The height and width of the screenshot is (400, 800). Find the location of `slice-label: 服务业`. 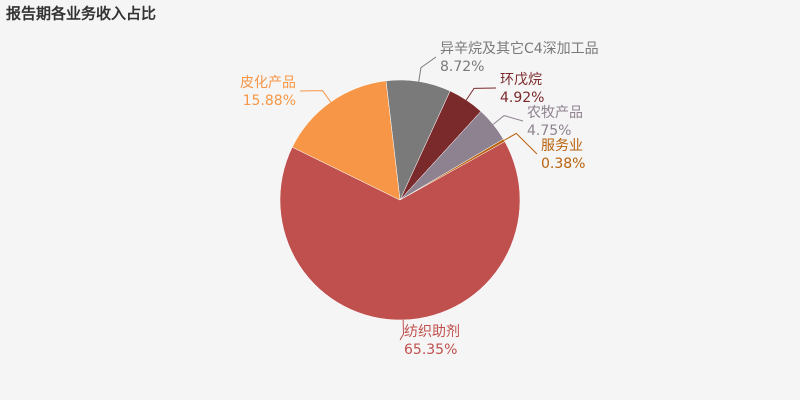

slice-label: 服务业 is located at coordinates (562, 146).